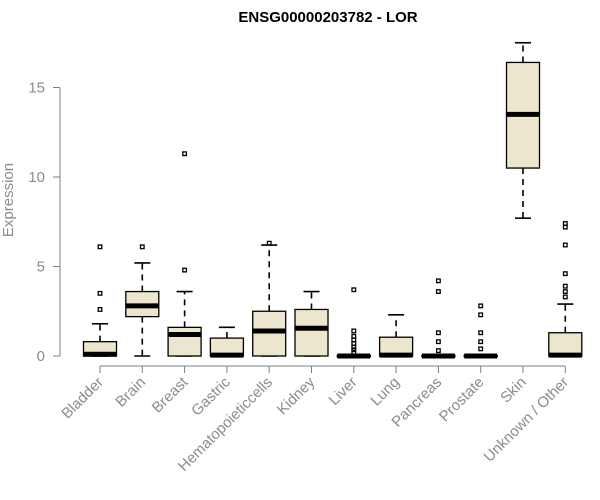 The height and width of the screenshot is (500, 600). I want to click on y-tick-label: 15, so click(36, 88).